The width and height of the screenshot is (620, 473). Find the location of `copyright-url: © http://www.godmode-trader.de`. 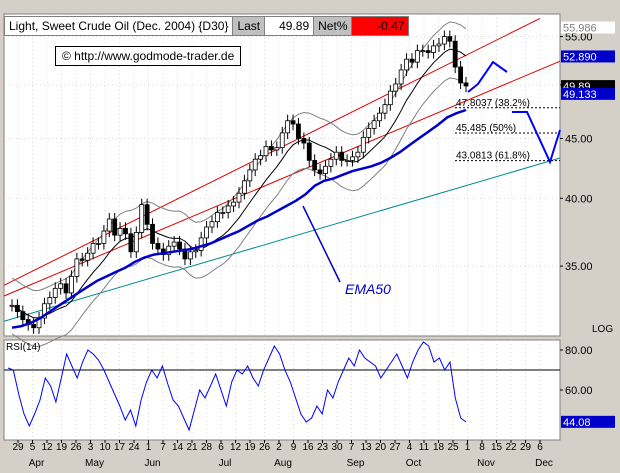

copyright-url: © http://www.godmode-trader.de is located at coordinates (148, 56).